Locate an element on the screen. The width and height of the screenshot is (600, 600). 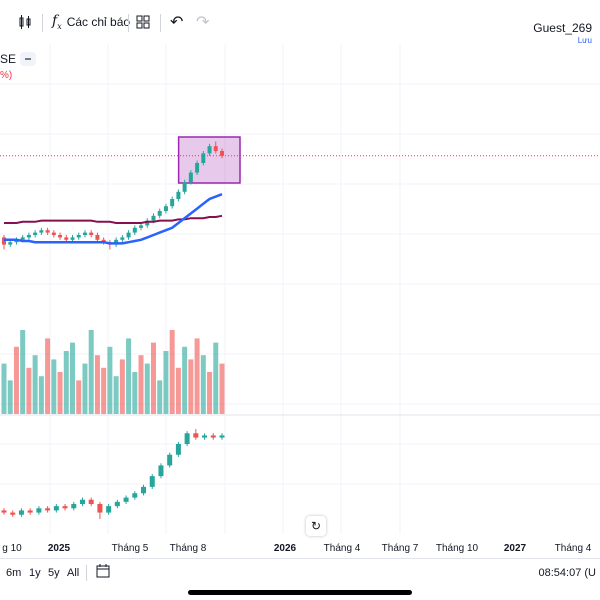
time-axis-label: 2026 is located at coordinates (285, 548).